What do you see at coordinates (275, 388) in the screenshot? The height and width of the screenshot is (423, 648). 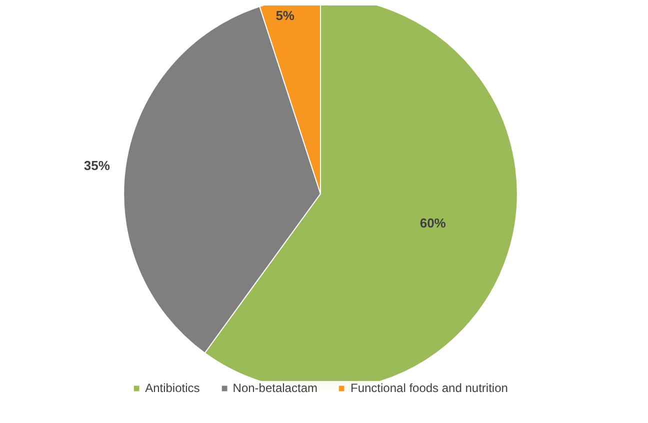 I see `legend-label: Non-betalactam` at bounding box center [275, 388].